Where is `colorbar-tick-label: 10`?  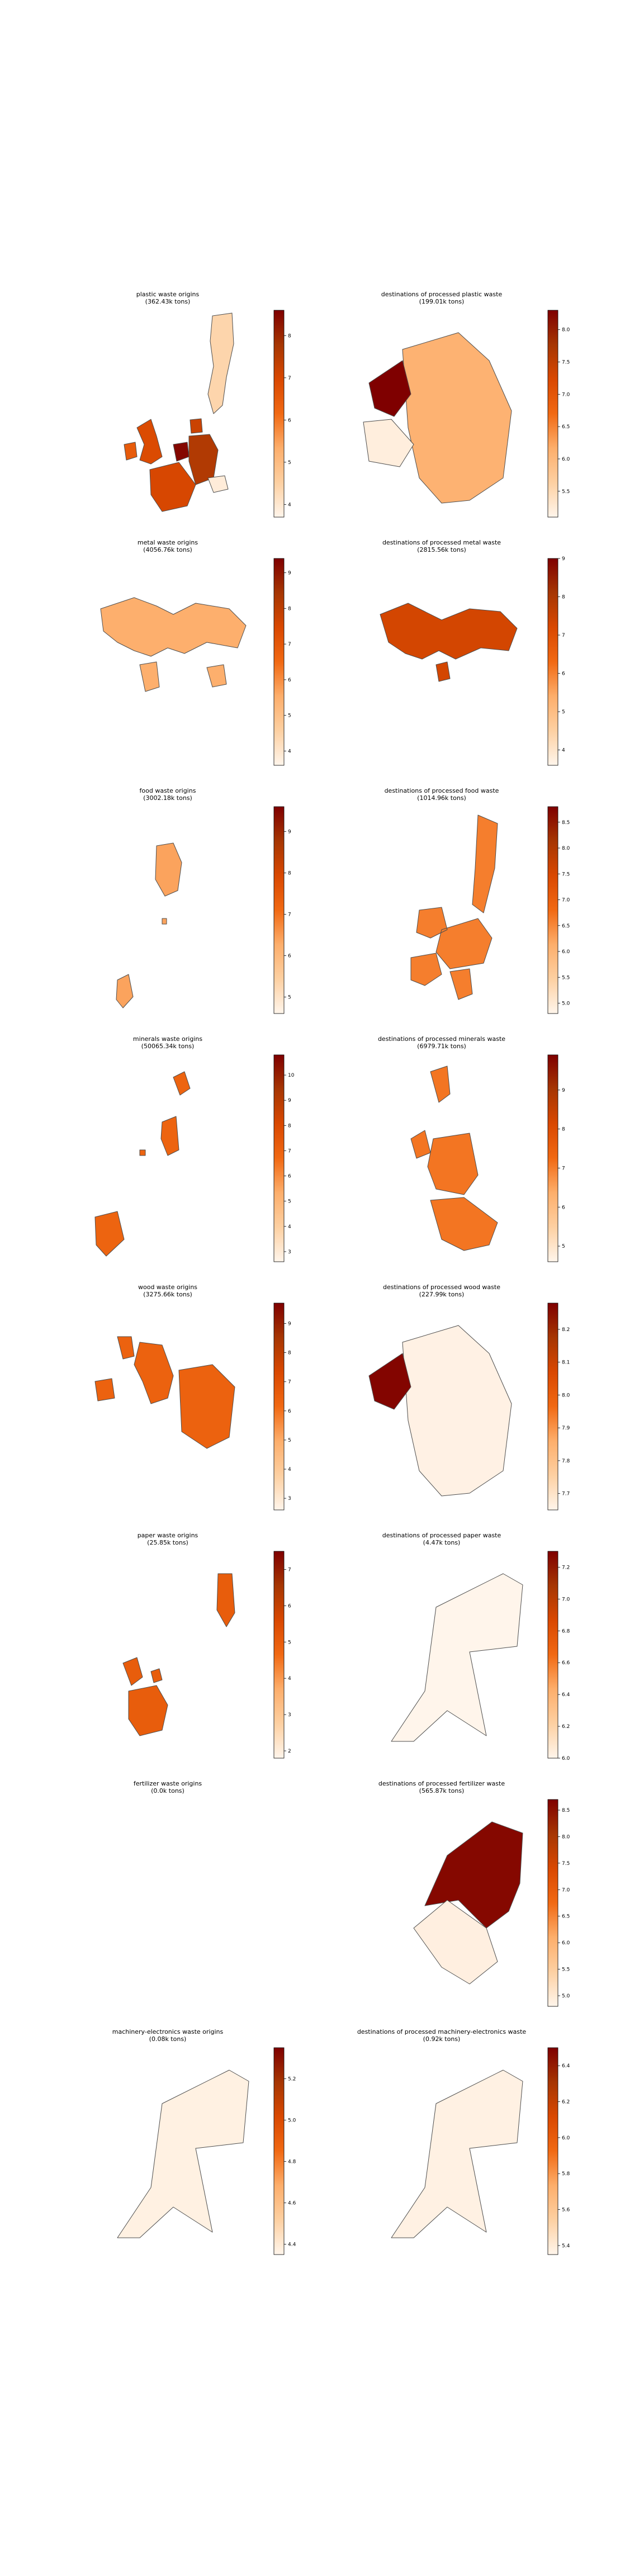
colorbar-tick-label: 10 is located at coordinates (292, 1075).